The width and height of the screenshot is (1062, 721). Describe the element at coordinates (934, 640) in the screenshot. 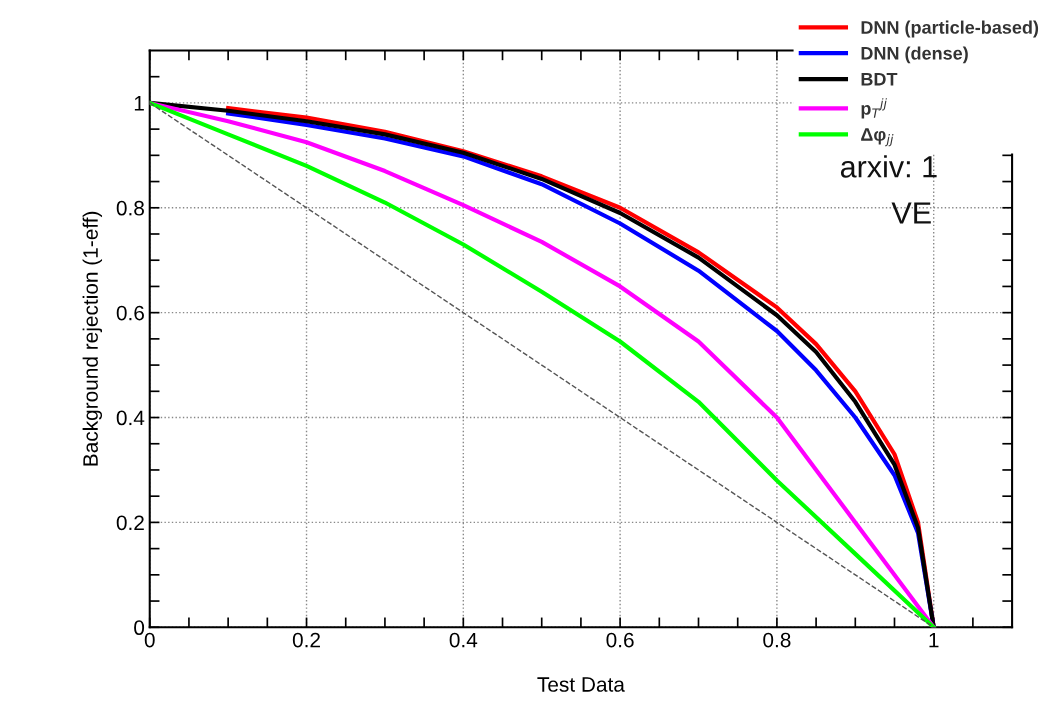

I see `x-tick-label: 1` at that location.